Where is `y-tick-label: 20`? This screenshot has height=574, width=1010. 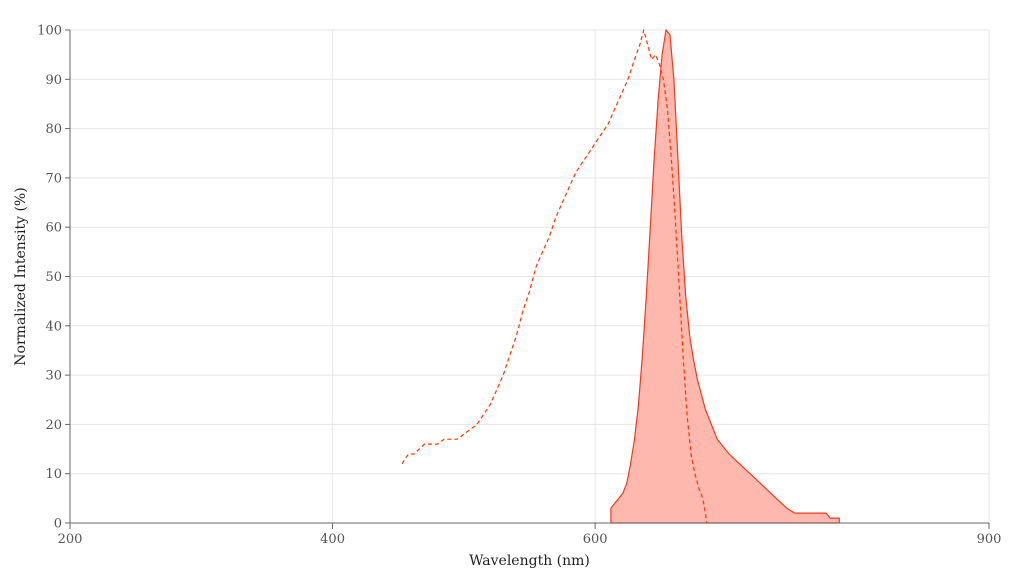
y-tick-label: 20 is located at coordinates (53, 425).